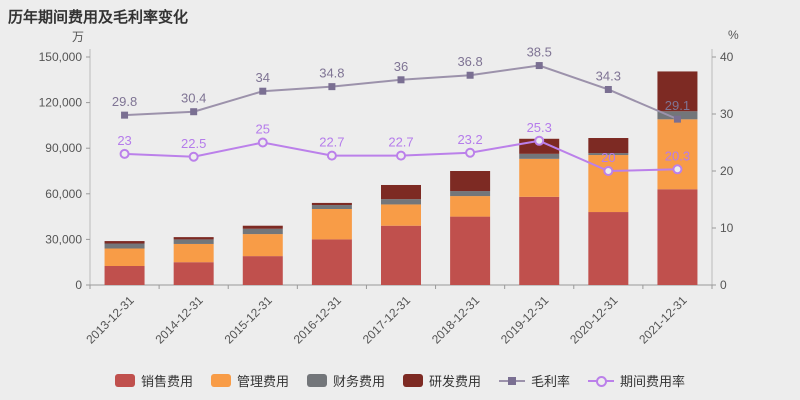 The width and height of the screenshot is (800, 400). What do you see at coordinates (539, 52) in the screenshot?
I see `data-label-毛利率: 38.5` at bounding box center [539, 52].